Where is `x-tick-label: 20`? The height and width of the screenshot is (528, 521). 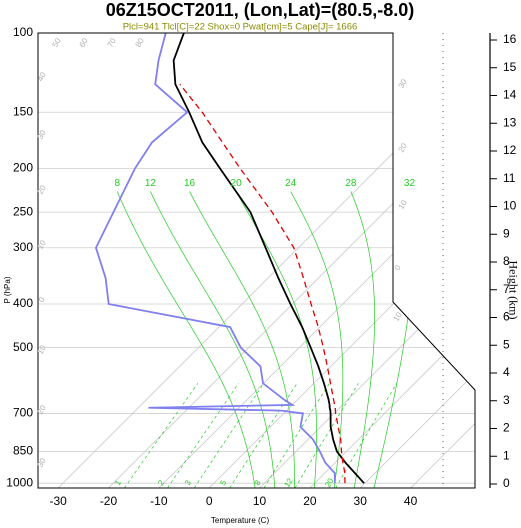 x-tick-label: 20 is located at coordinates (310, 501).